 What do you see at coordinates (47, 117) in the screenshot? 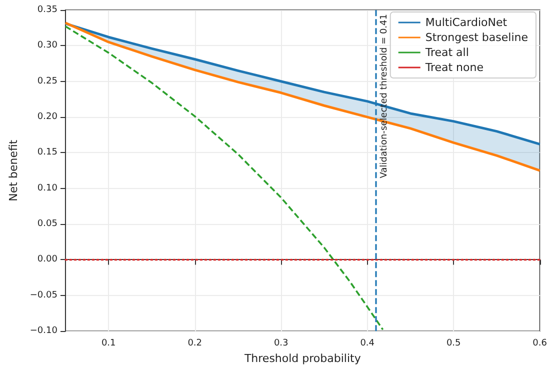
I see `y-tick-label: 0.20` at bounding box center [47, 117].